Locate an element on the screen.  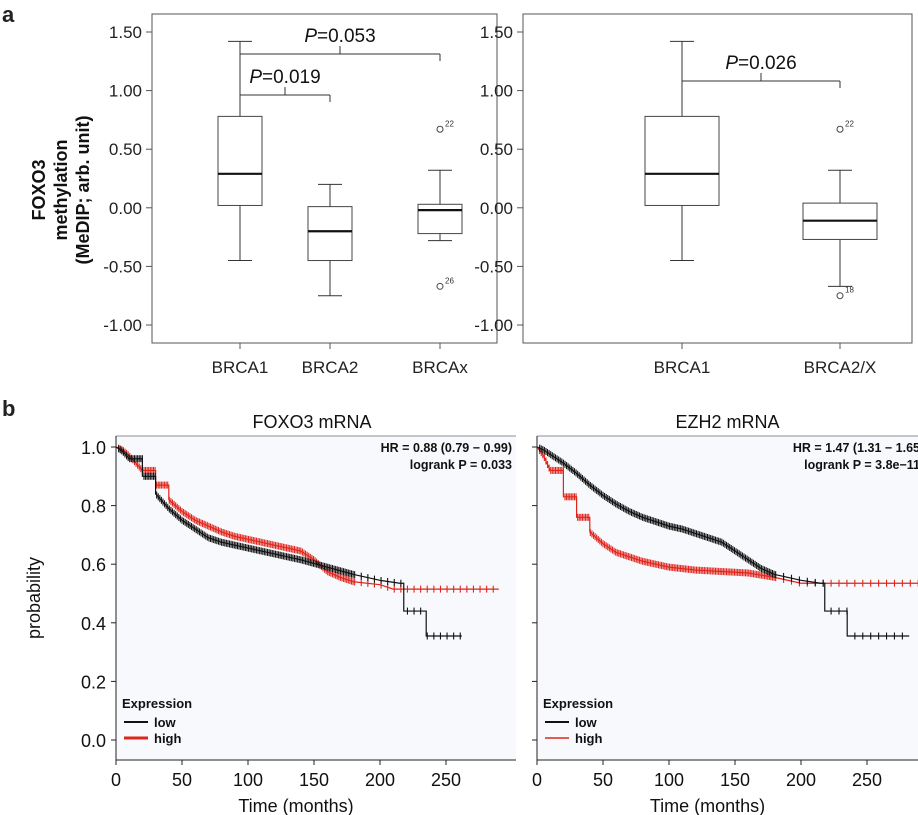
p-value-label: P=0.026 is located at coordinates (760, 63).